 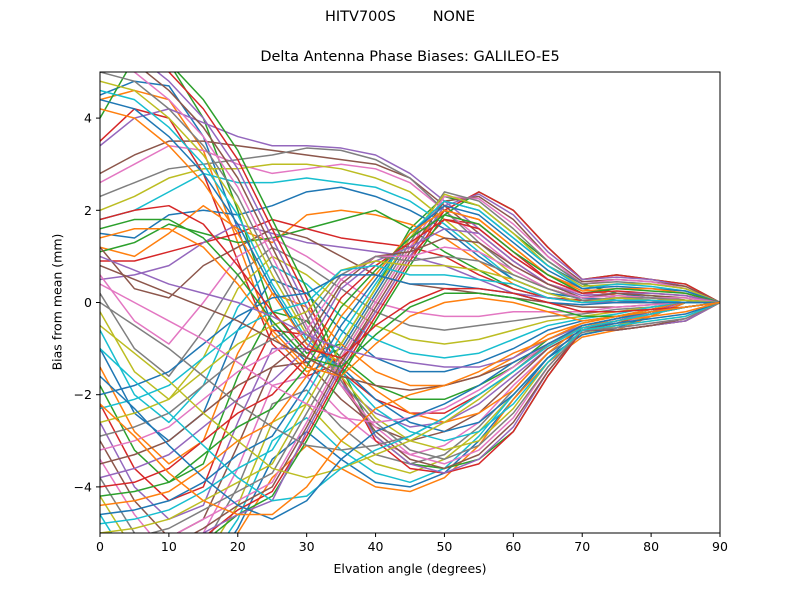 What do you see at coordinates (238, 546) in the screenshot?
I see `x-tick-label: 20` at bounding box center [238, 546].